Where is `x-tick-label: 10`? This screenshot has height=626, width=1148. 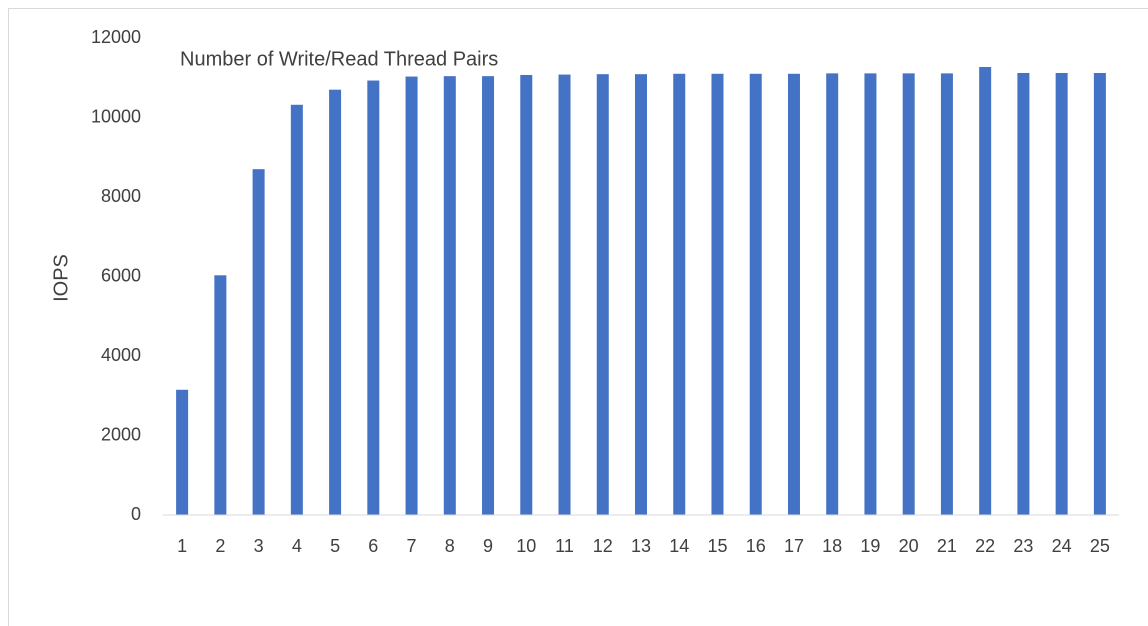 x-tick-label: 10 is located at coordinates (526, 546).